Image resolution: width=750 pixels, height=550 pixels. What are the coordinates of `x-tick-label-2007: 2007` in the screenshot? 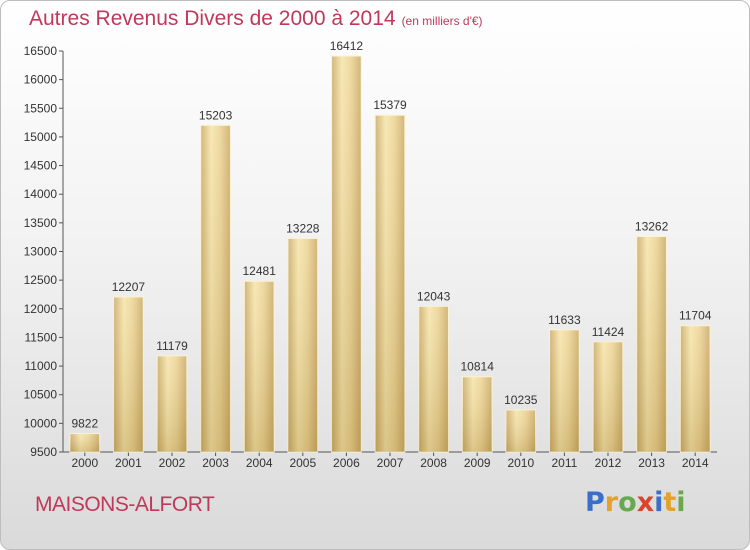 It's located at (390, 463).